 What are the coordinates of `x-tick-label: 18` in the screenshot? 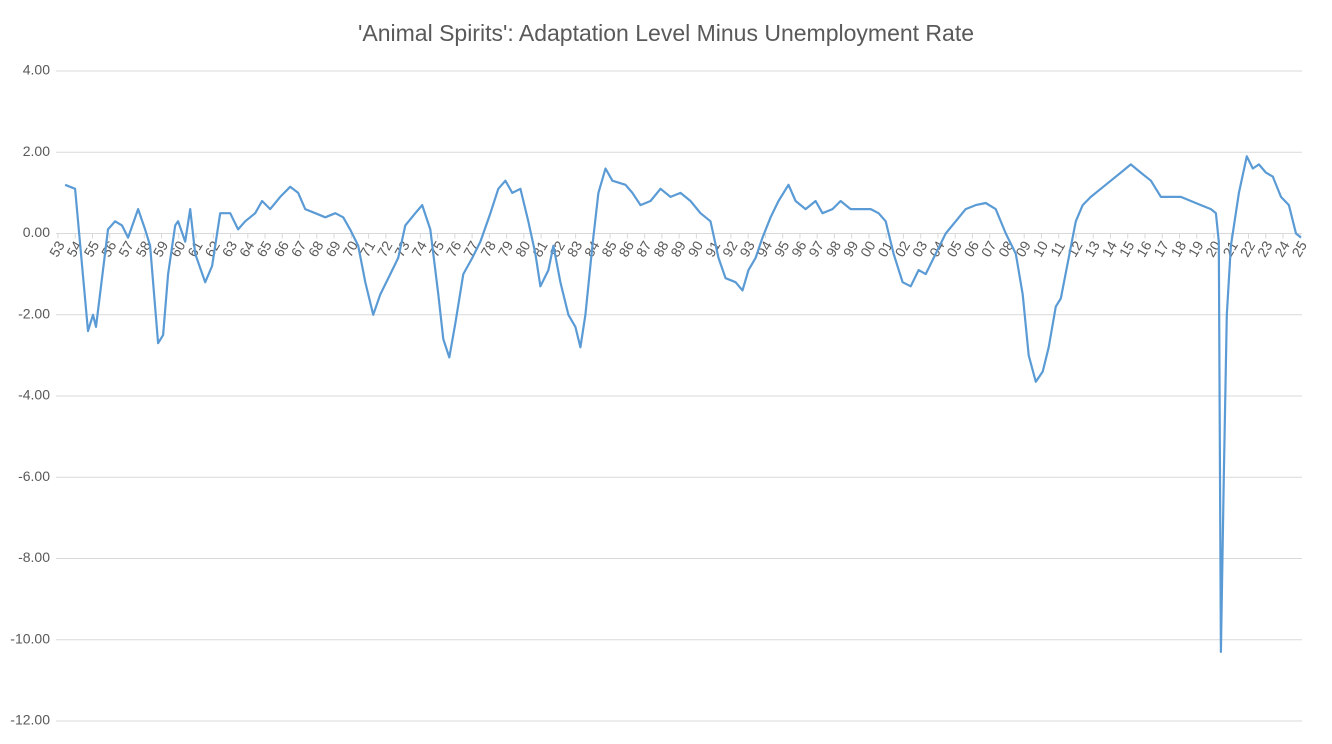 It's located at (1179, 249).